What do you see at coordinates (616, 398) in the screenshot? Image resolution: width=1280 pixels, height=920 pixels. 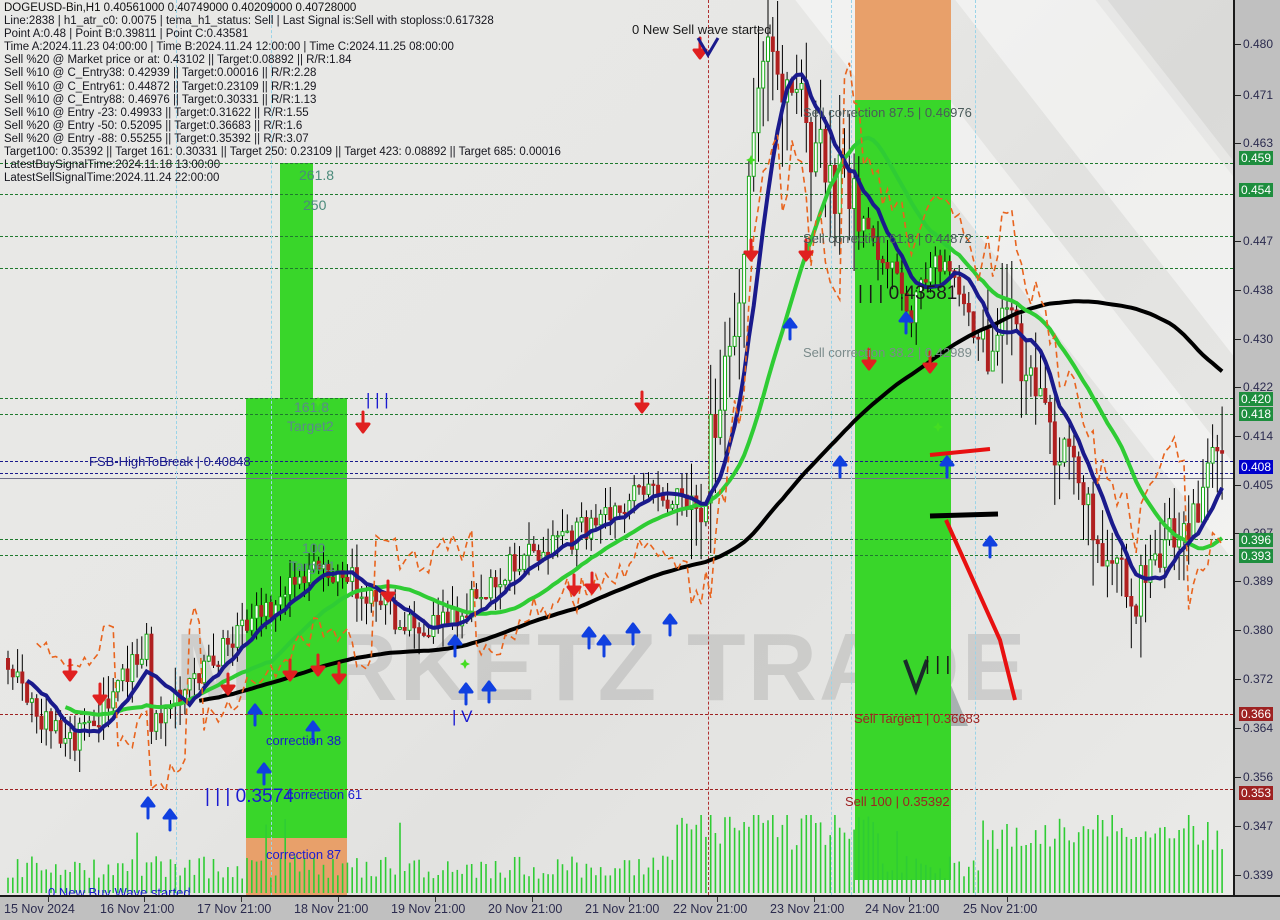 I see `fib-1618-line` at bounding box center [616, 398].